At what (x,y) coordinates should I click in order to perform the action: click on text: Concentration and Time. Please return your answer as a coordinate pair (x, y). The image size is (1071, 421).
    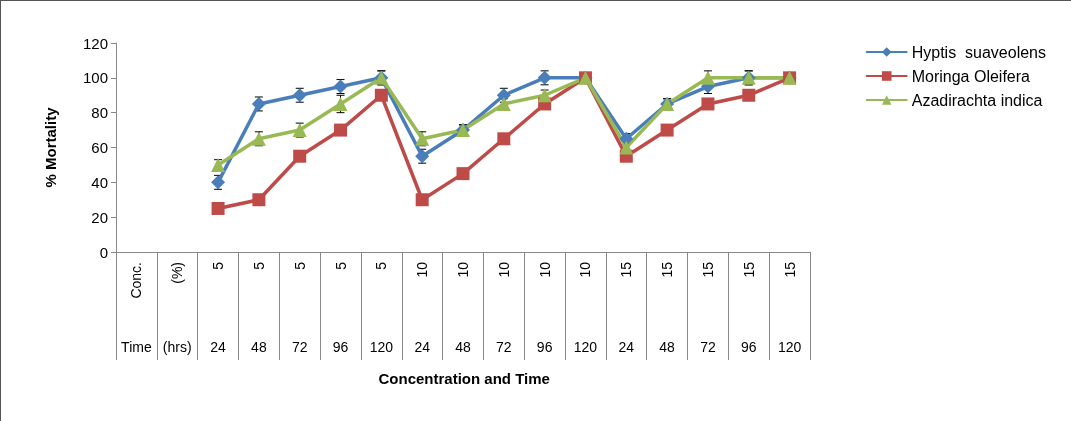
    Looking at the image, I should click on (464, 378).